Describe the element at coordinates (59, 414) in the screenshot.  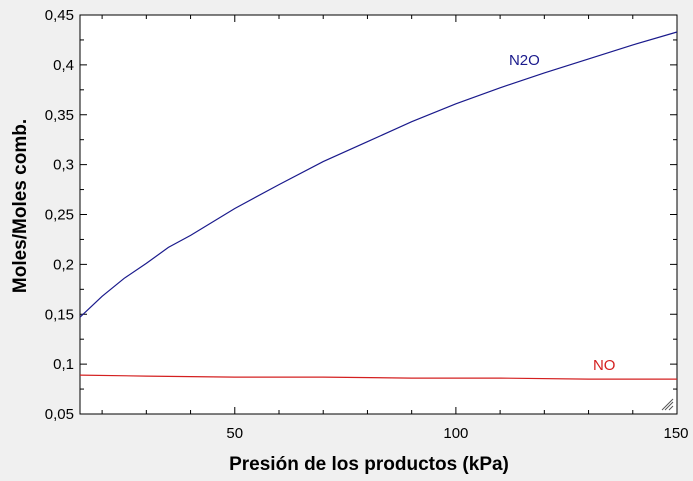
I see `y-tick-label: 0,05` at that location.